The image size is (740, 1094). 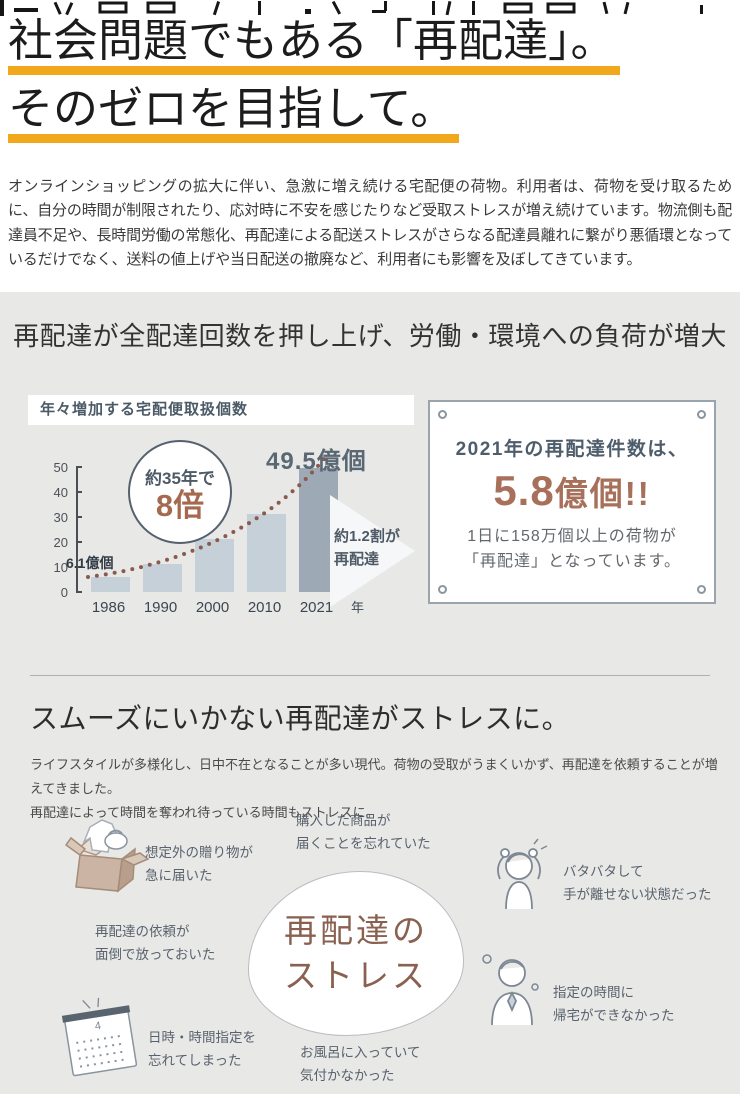 I want to click on growth-annotation-line1: 約35年で, so click(x=180, y=478).